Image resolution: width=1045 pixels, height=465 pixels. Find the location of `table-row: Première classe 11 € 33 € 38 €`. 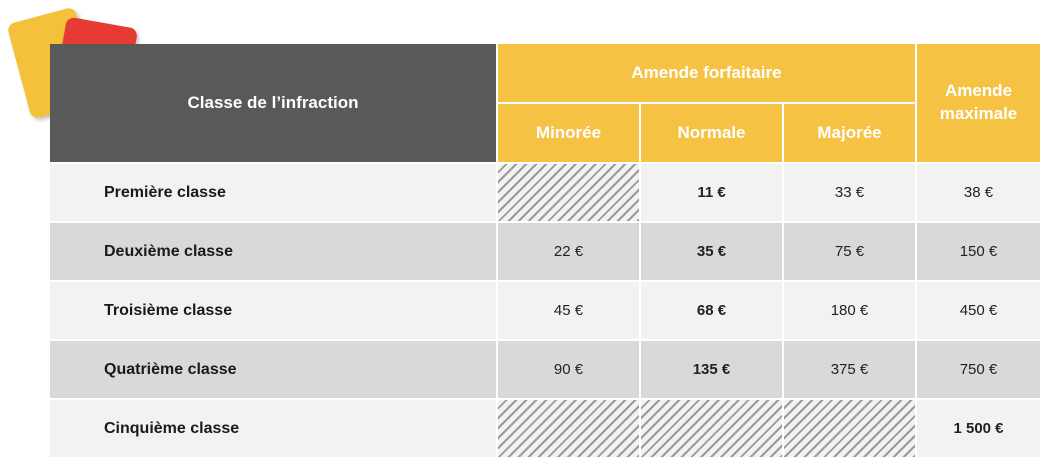

table-row: Première classe 11 € 33 € 38 € is located at coordinates (545, 192).